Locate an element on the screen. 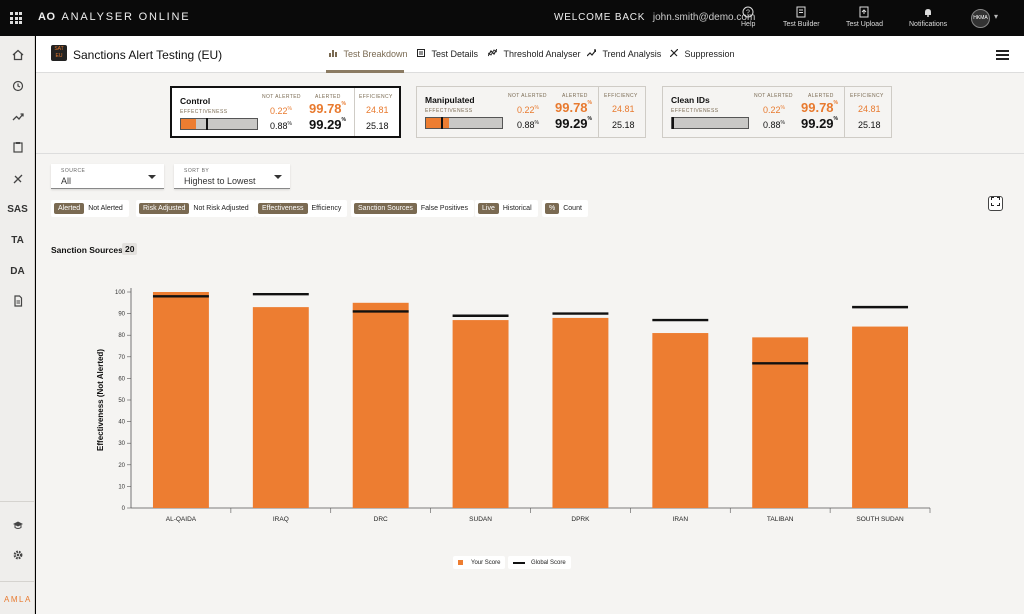 This screenshot has width=1024, height=614. user-email: john.smith@demo.com is located at coordinates (704, 17).